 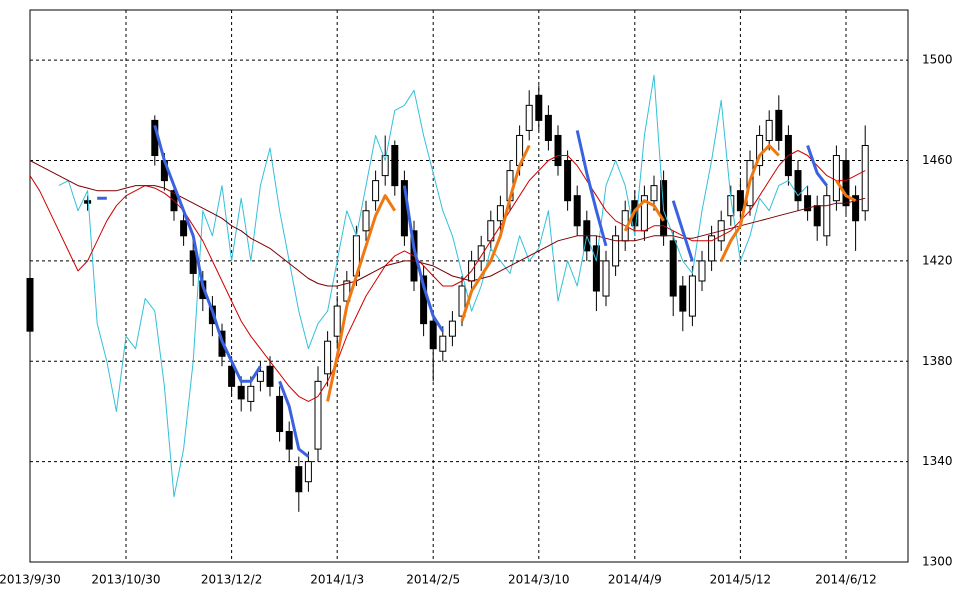 What do you see at coordinates (741, 580) in the screenshot?
I see `x-tick-label: 2014/5/12` at bounding box center [741, 580].